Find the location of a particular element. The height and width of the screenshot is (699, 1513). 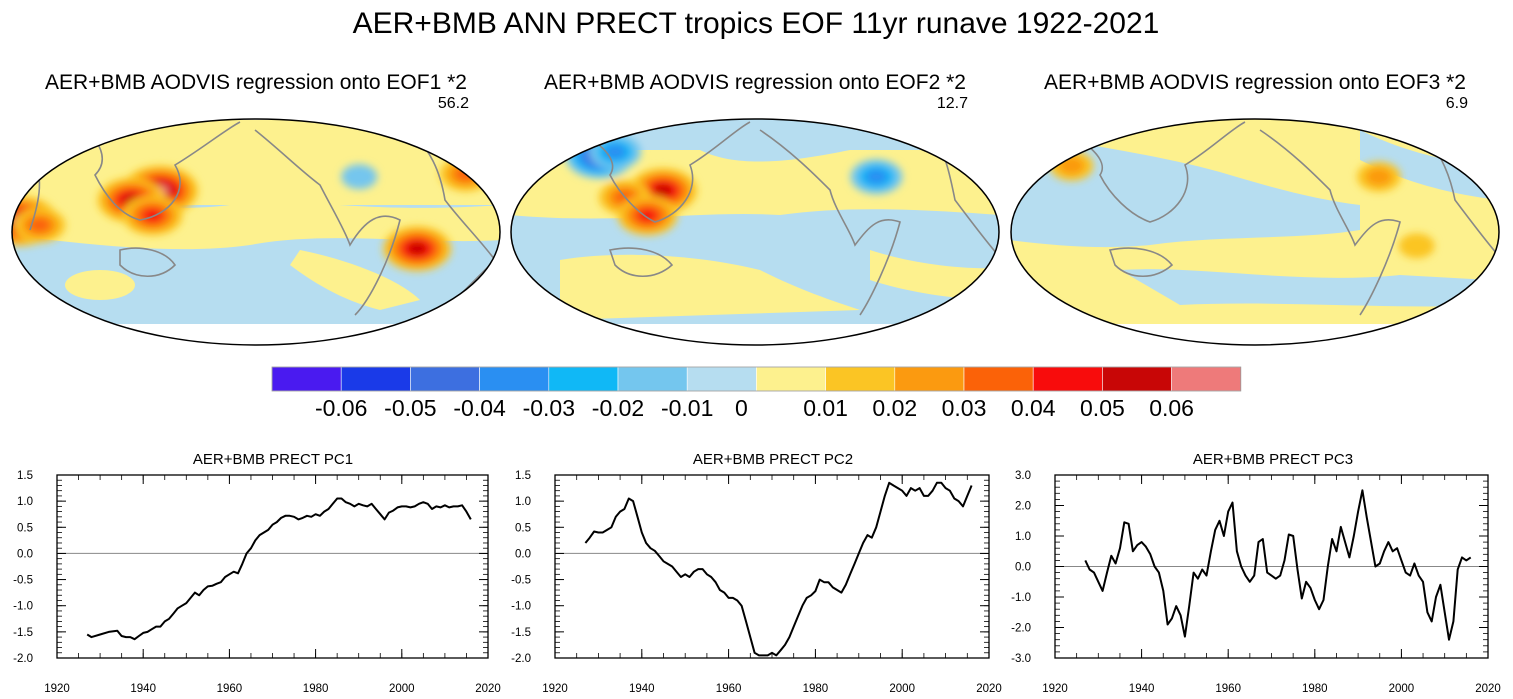

map-title: AER+BMB AODVIS regression onto EOF3 *2 is located at coordinates (1255, 82).